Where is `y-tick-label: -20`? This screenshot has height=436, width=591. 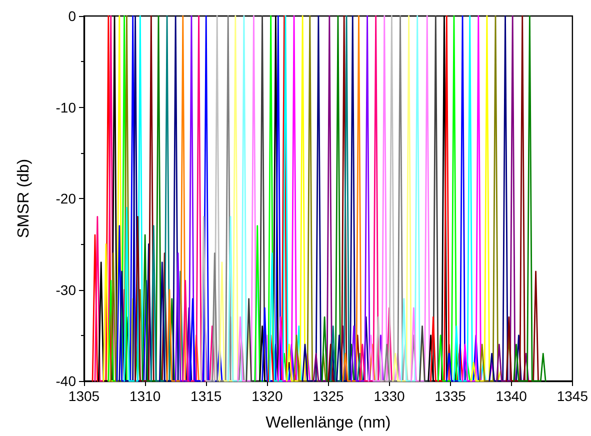
y-tick-label: -20 is located at coordinates (66, 198).